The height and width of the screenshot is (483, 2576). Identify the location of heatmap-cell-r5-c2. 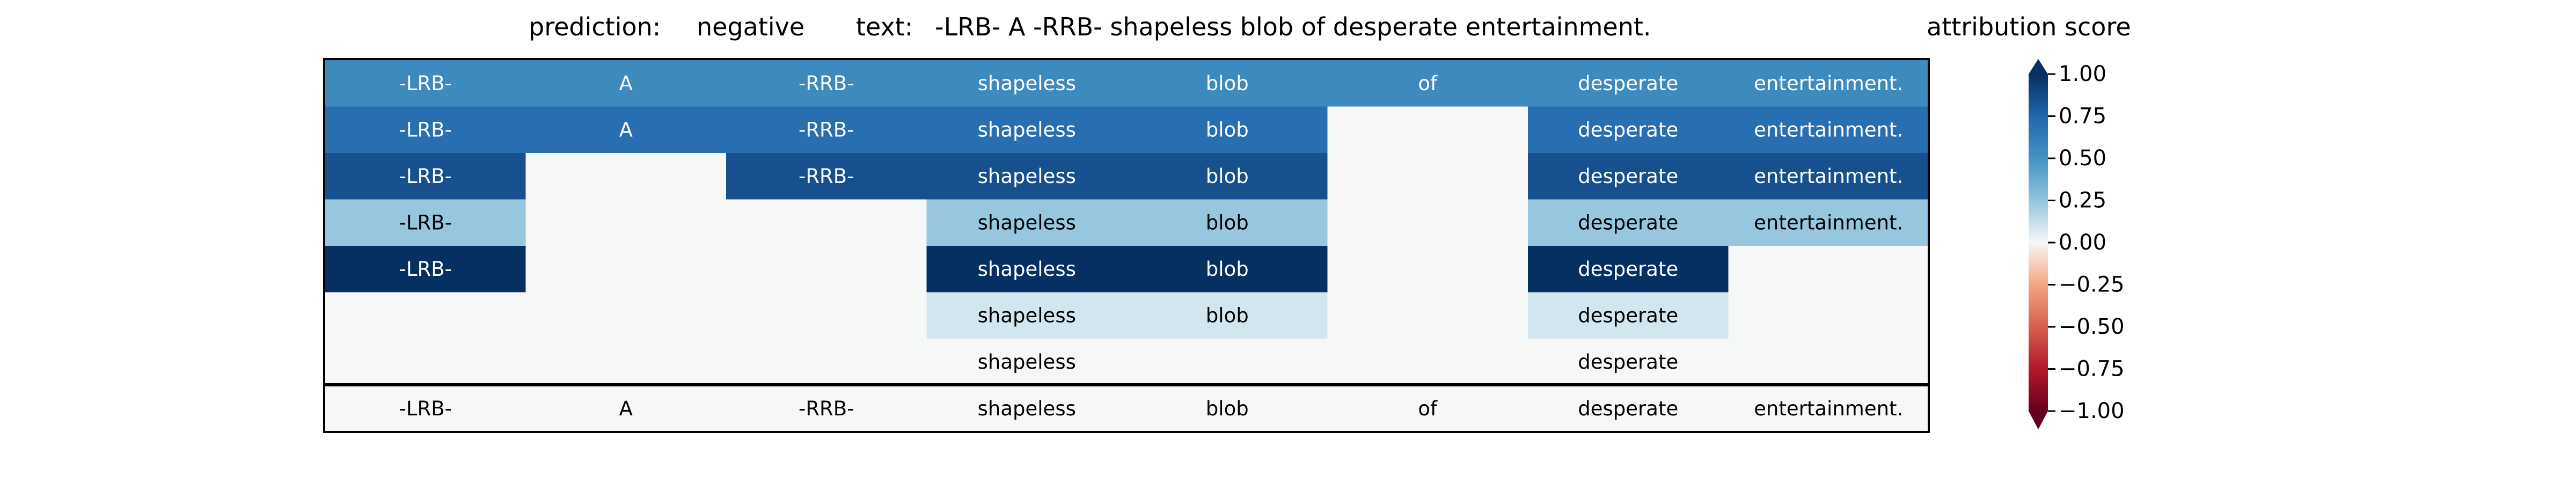
(826, 315).